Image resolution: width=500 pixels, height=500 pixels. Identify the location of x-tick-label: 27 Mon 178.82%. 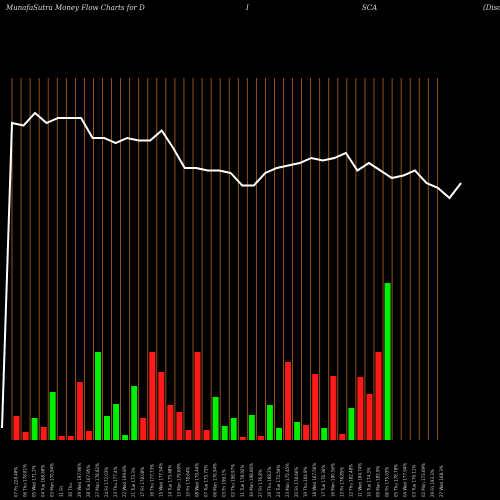
(97, 480).